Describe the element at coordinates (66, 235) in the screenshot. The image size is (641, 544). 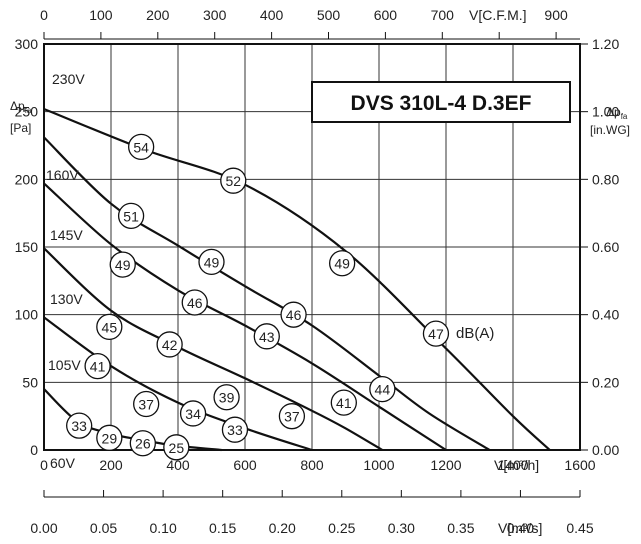
I see `voltage-label: 145V` at that location.